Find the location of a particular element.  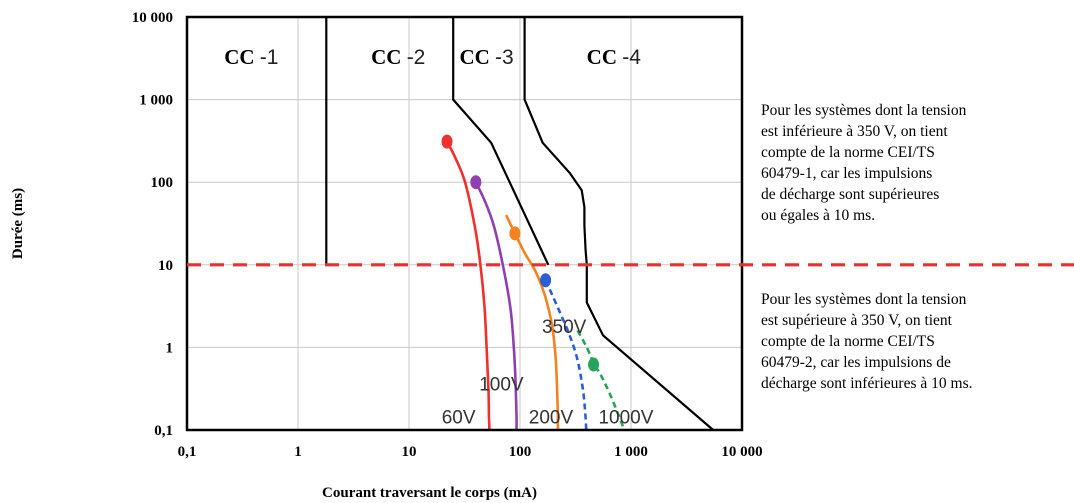

series-markers is located at coordinates (520, 253).